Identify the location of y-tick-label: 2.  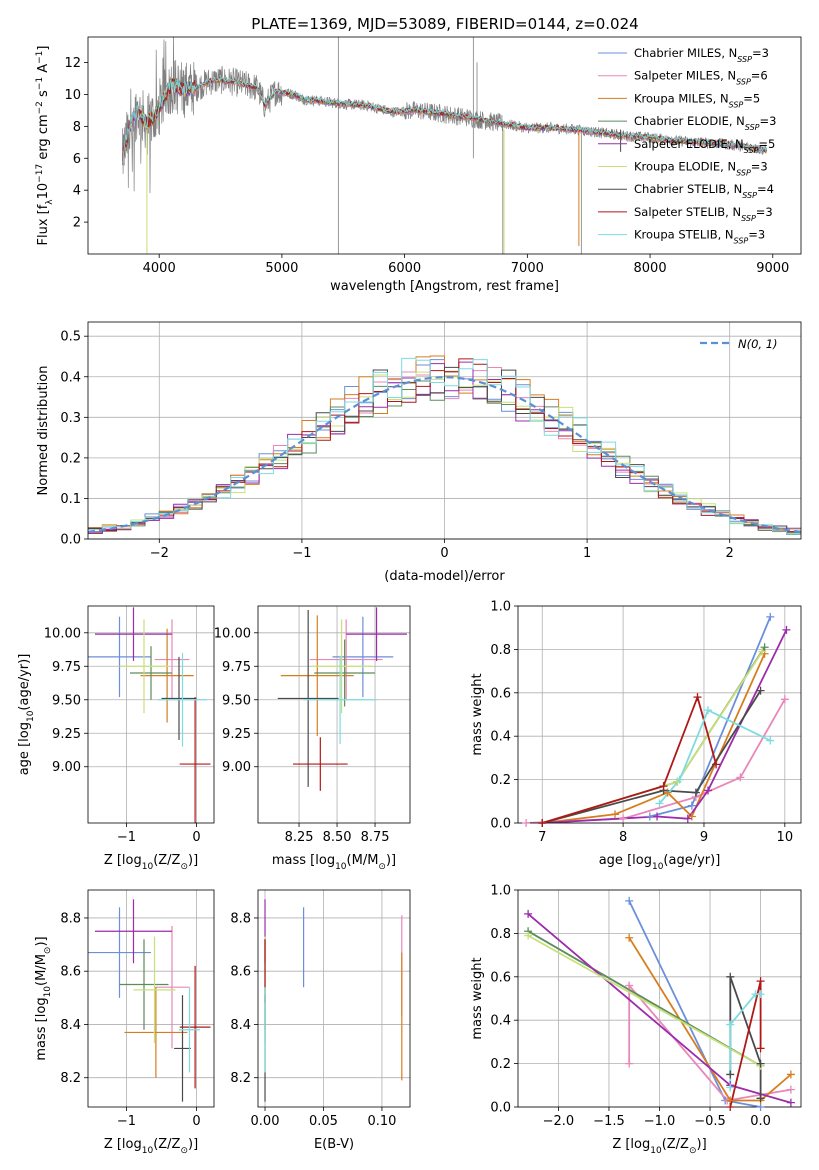
(77, 223).